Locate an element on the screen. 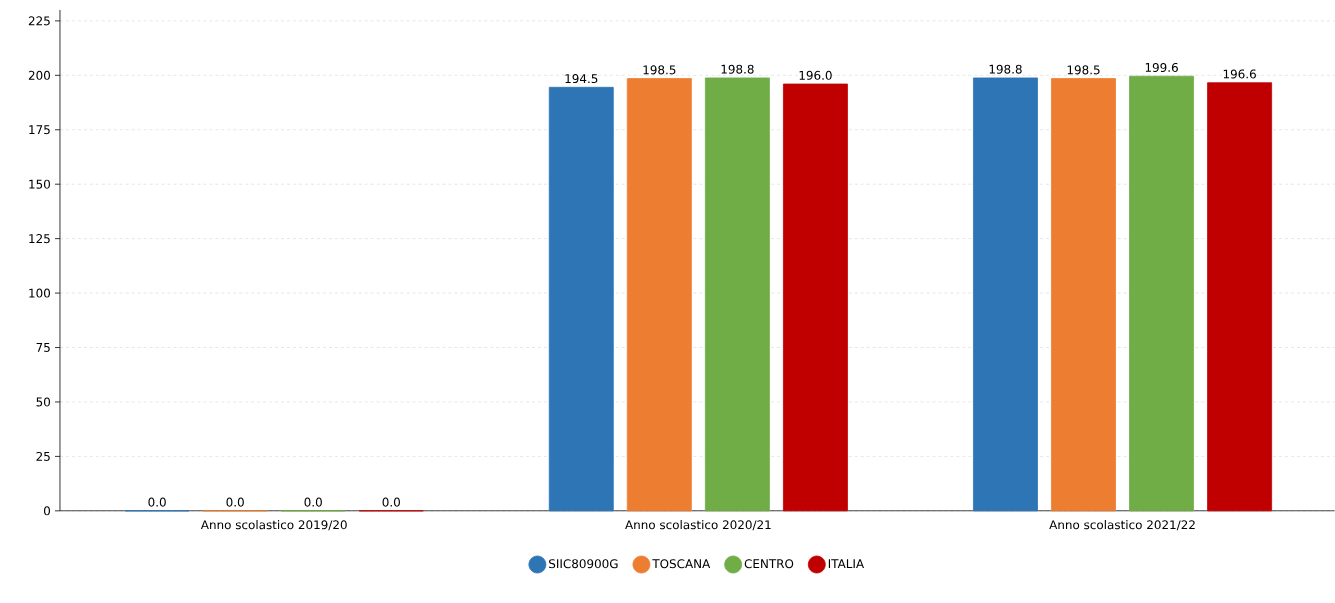  y-tick-label: 150 is located at coordinates (39, 184).